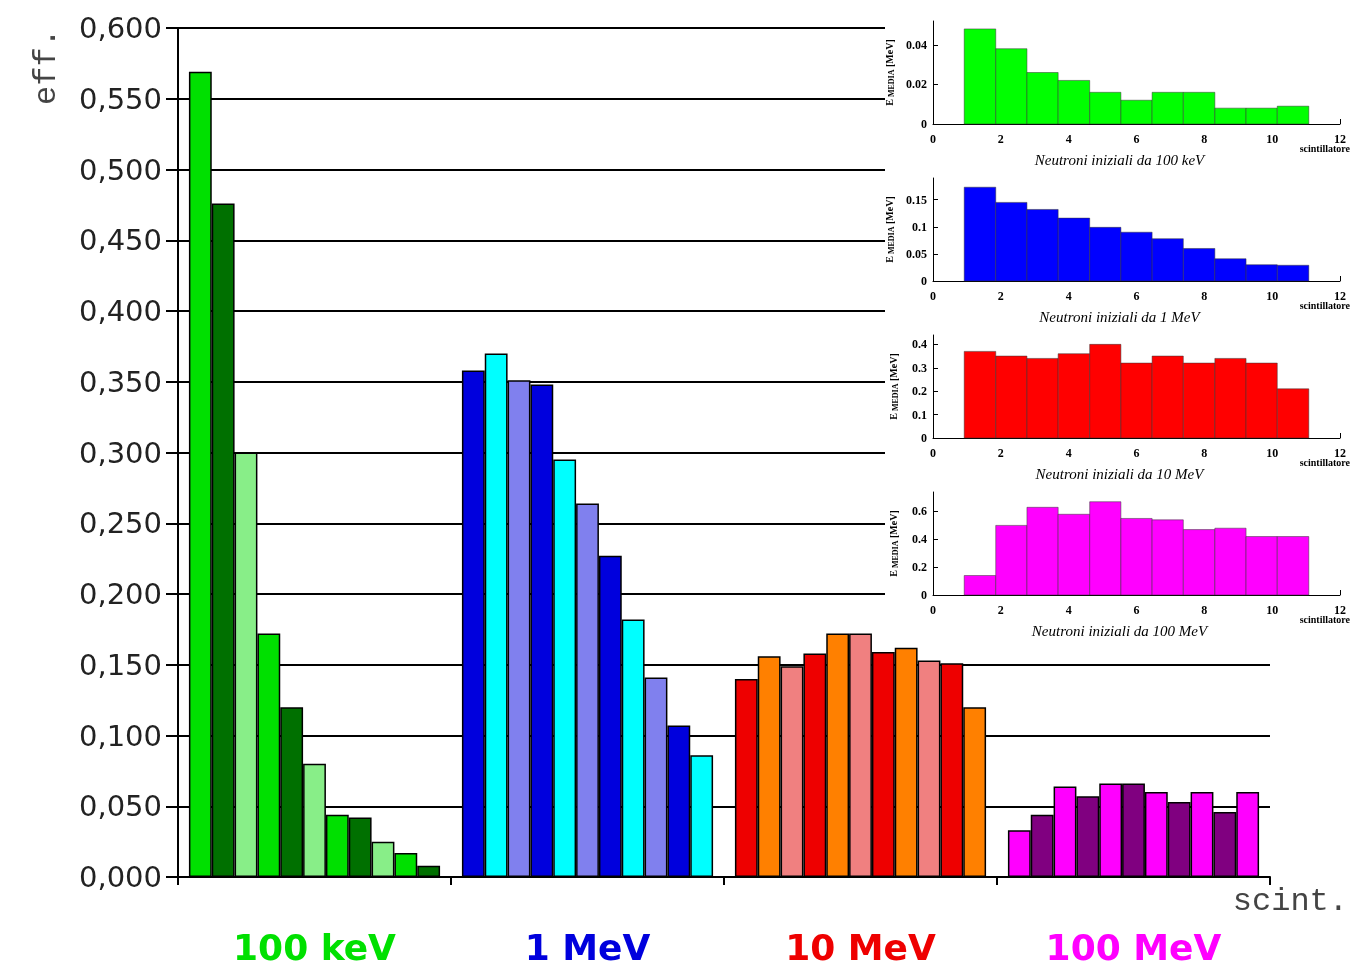 This screenshot has width=1354, height=973. Describe the element at coordinates (1120, 473) in the screenshot. I see `text: Neutroni iniziali da 10 MeV` at that location.